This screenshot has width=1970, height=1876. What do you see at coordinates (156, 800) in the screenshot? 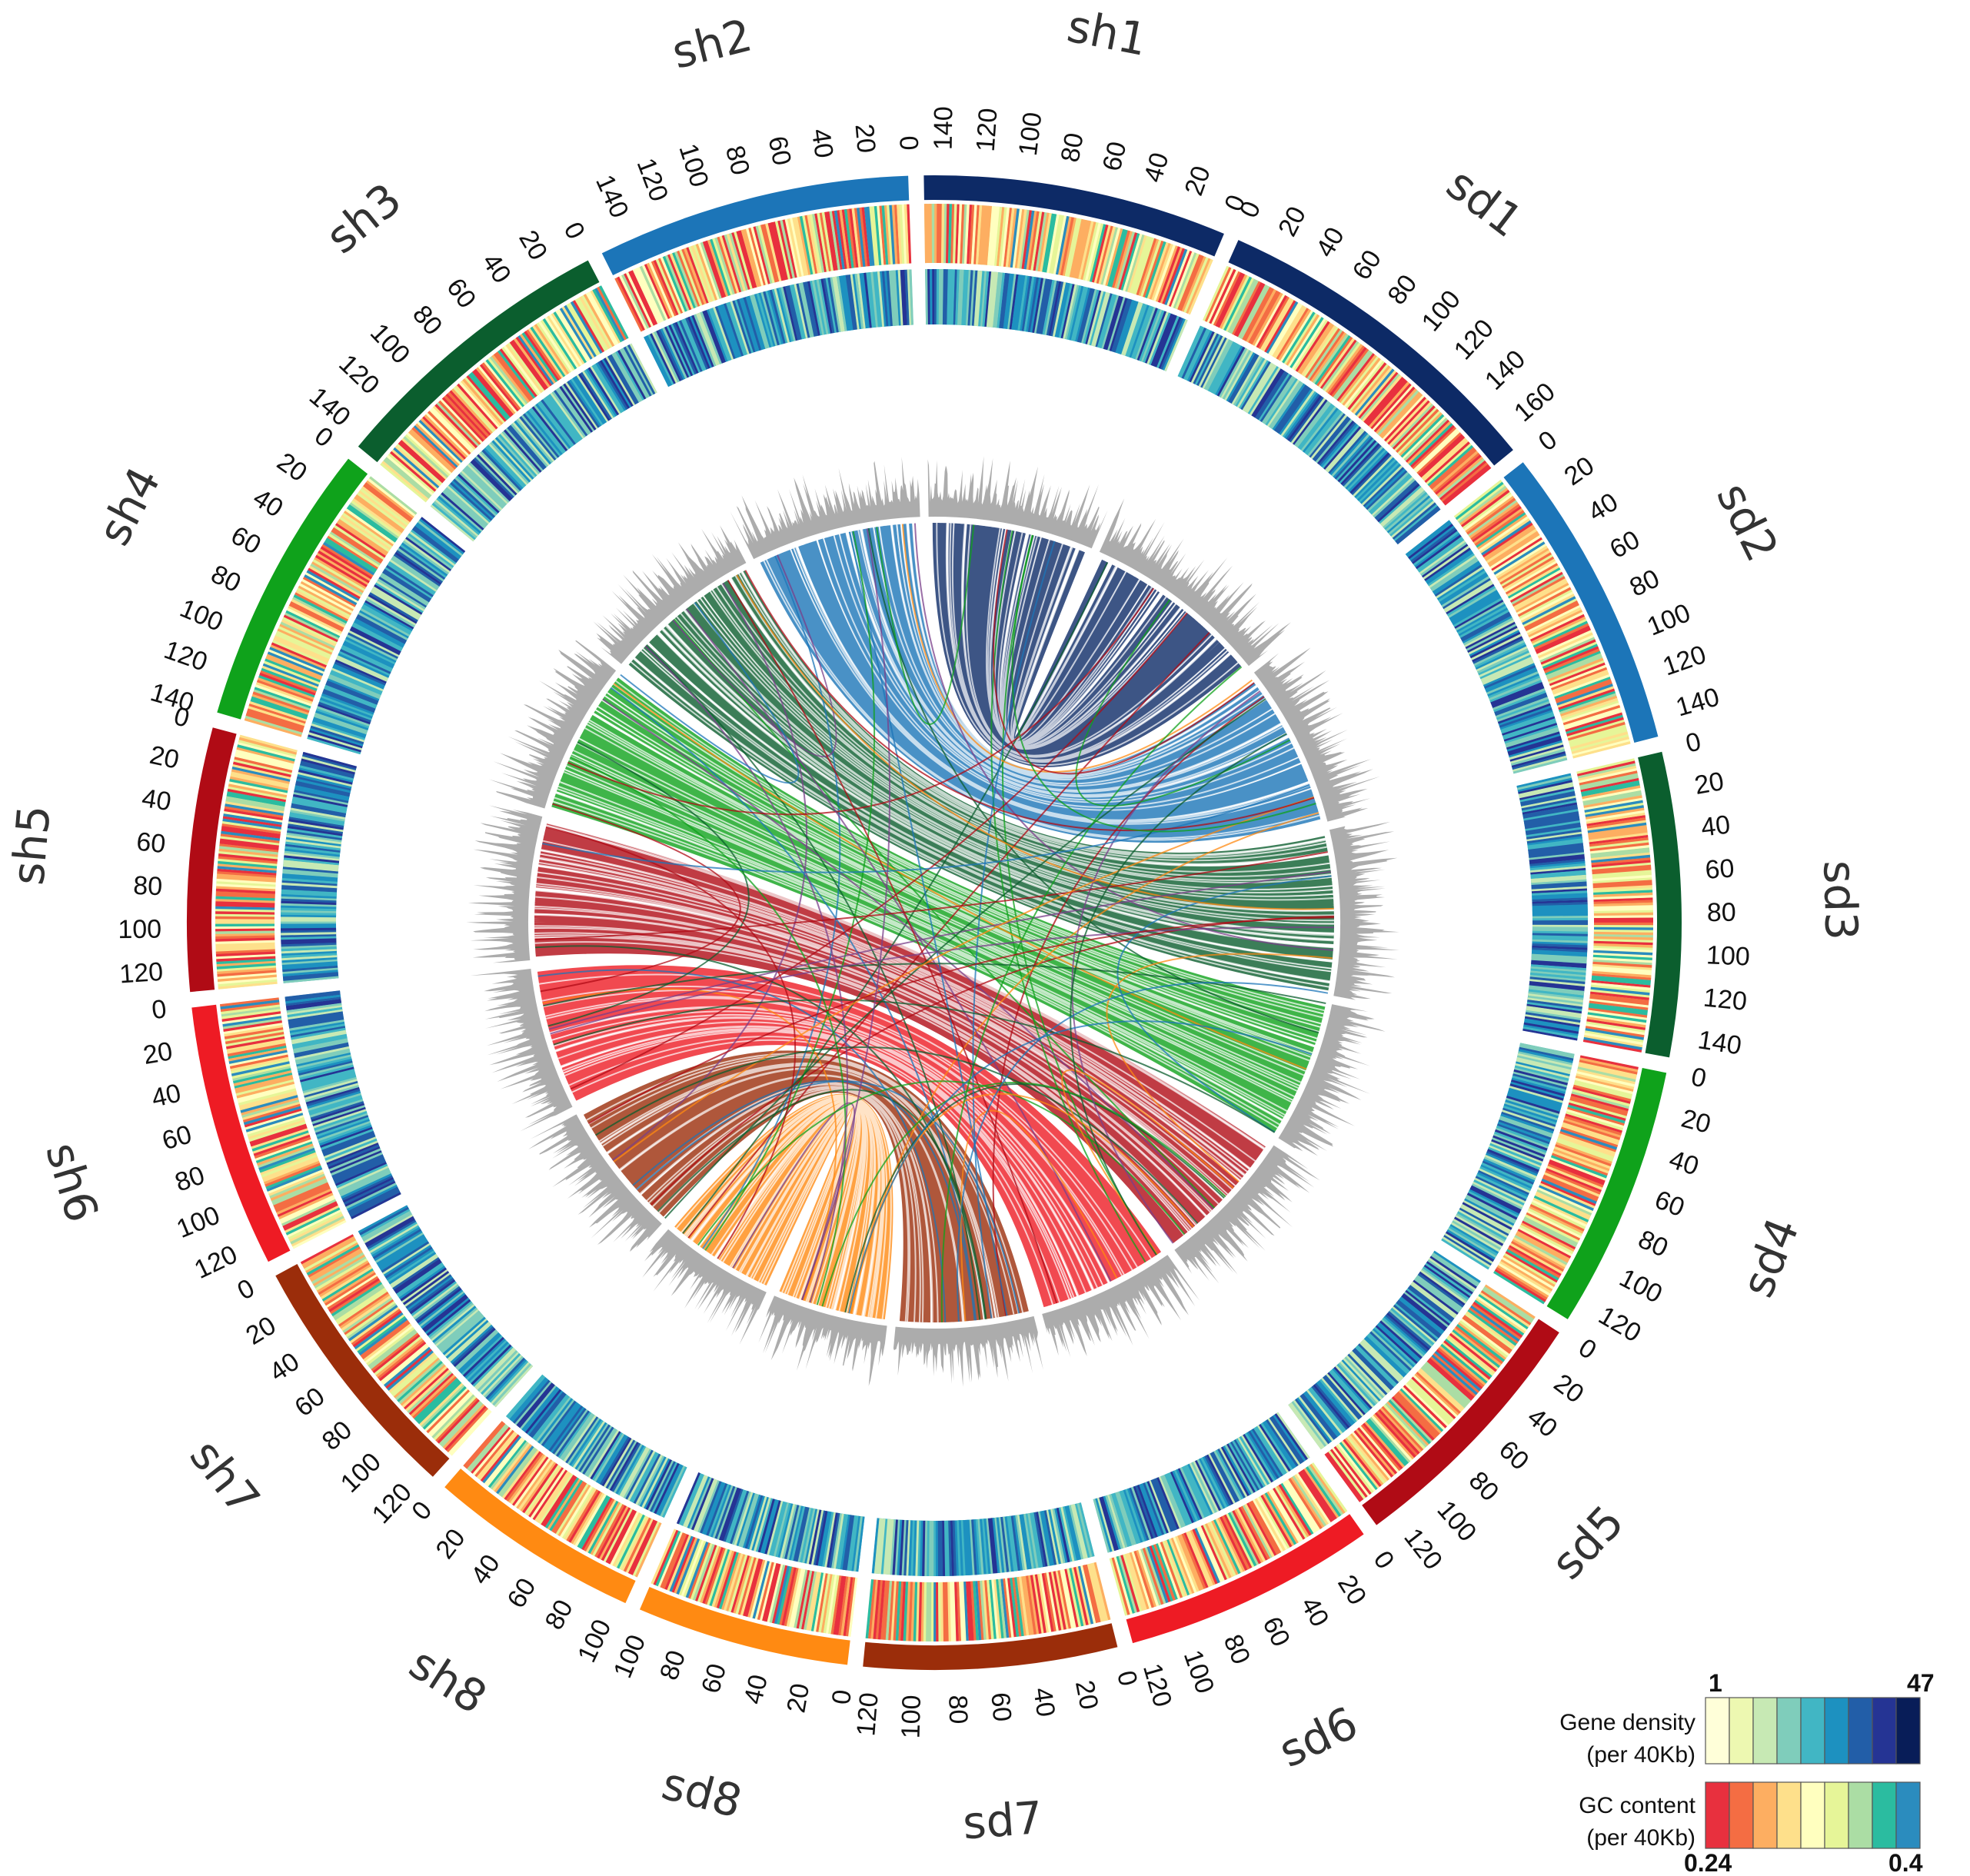
I see `tick-label-sh5: 40` at bounding box center [156, 800].